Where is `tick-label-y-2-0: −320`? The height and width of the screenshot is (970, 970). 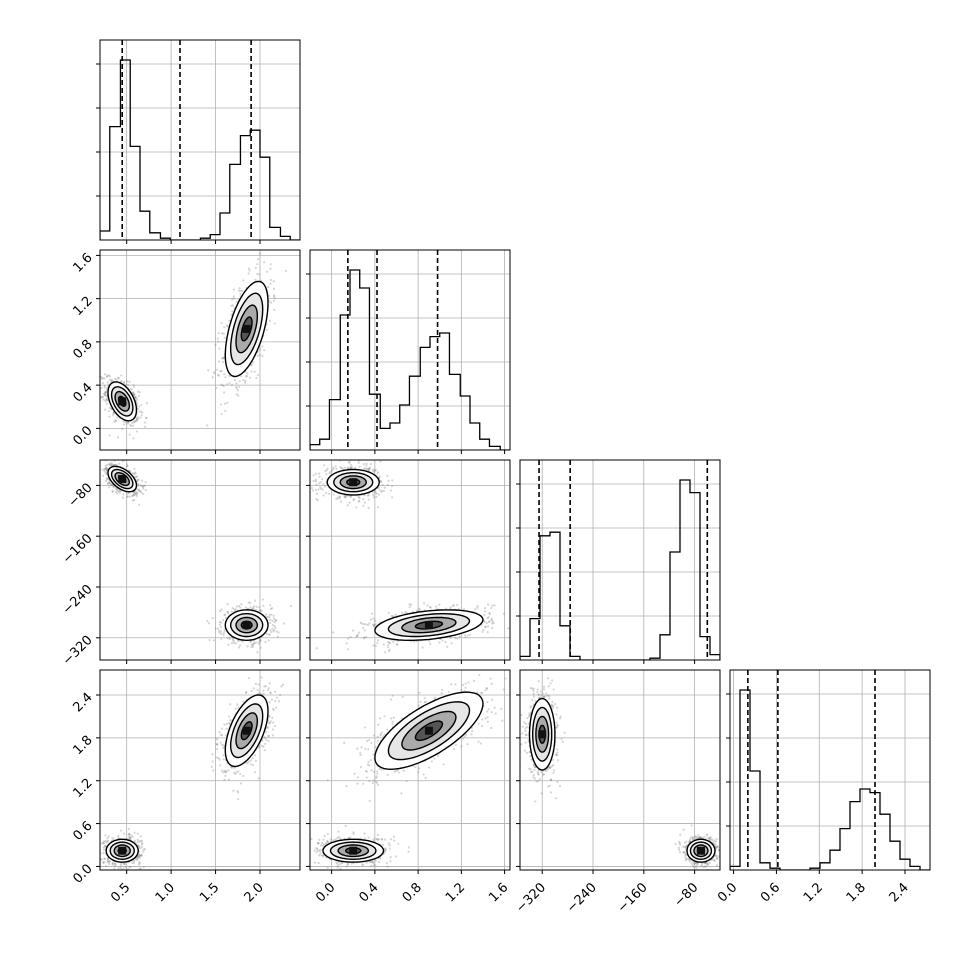 tick-label-y-2-0: −320 is located at coordinates (78, 651).